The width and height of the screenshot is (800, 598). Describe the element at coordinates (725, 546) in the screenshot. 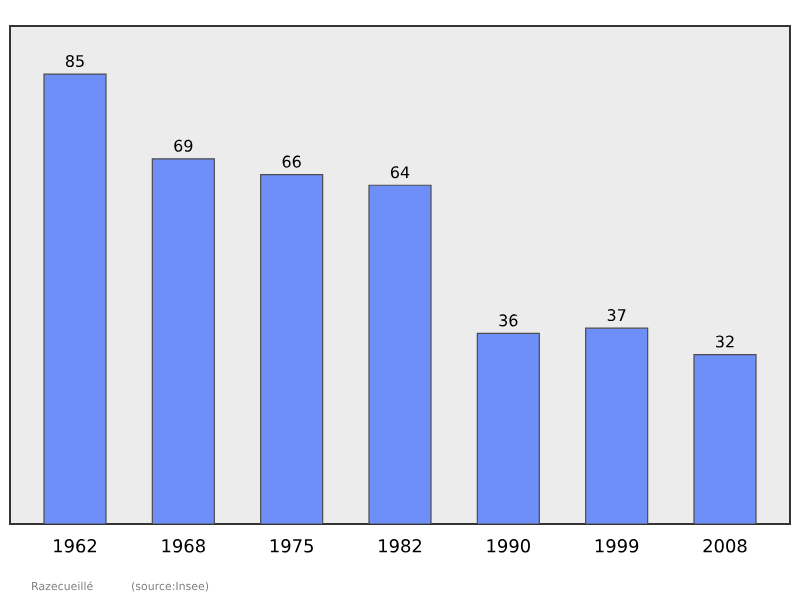

I see `x-tick-label: 2008` at that location.